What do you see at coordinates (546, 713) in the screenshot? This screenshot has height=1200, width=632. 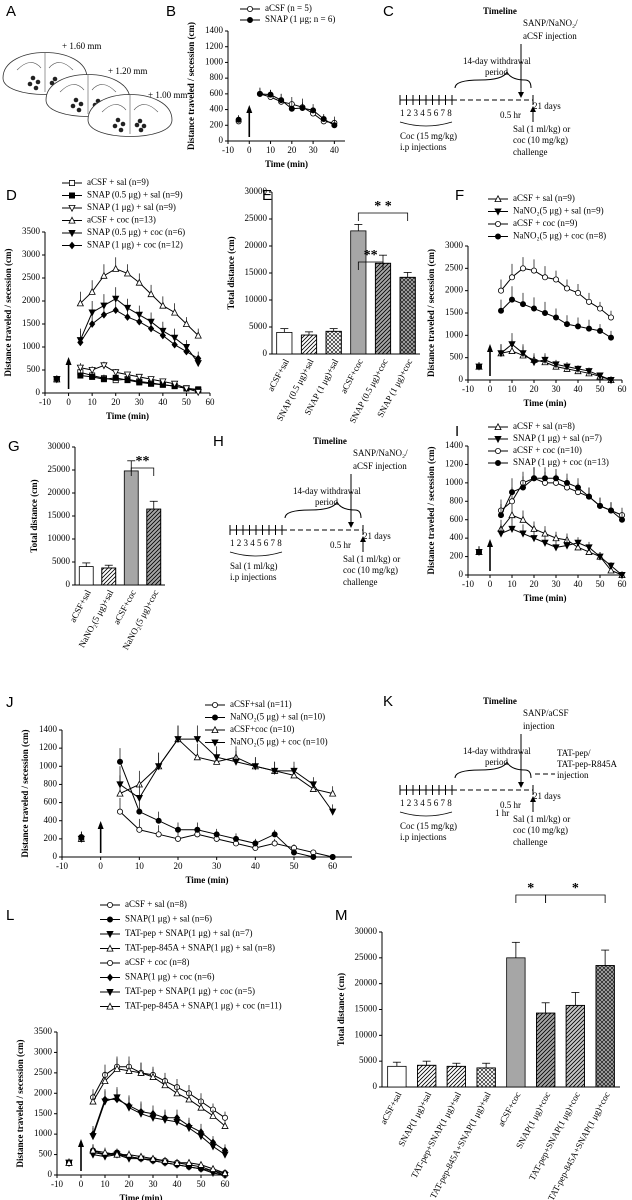 I see `diagram-label: SANP/aCSF` at bounding box center [546, 713].